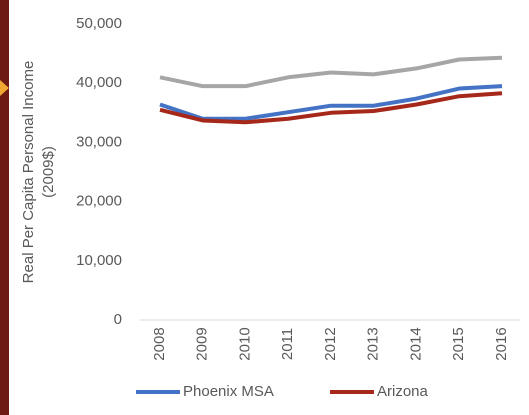 This screenshot has width=529, height=415. What do you see at coordinates (287, 344) in the screenshot?
I see `x-tick-label: 2011` at bounding box center [287, 344].